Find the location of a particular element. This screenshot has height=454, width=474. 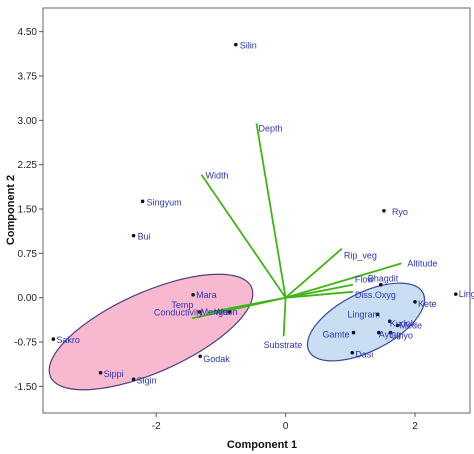

point-label-conductivity: Conductivity is located at coordinates (179, 312).